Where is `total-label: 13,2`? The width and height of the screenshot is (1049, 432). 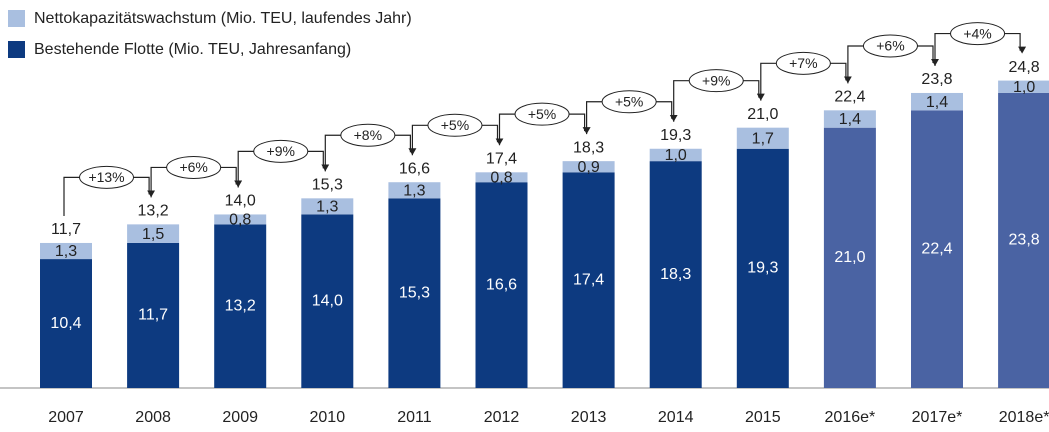
total-label: 13,2 is located at coordinates (153, 211).